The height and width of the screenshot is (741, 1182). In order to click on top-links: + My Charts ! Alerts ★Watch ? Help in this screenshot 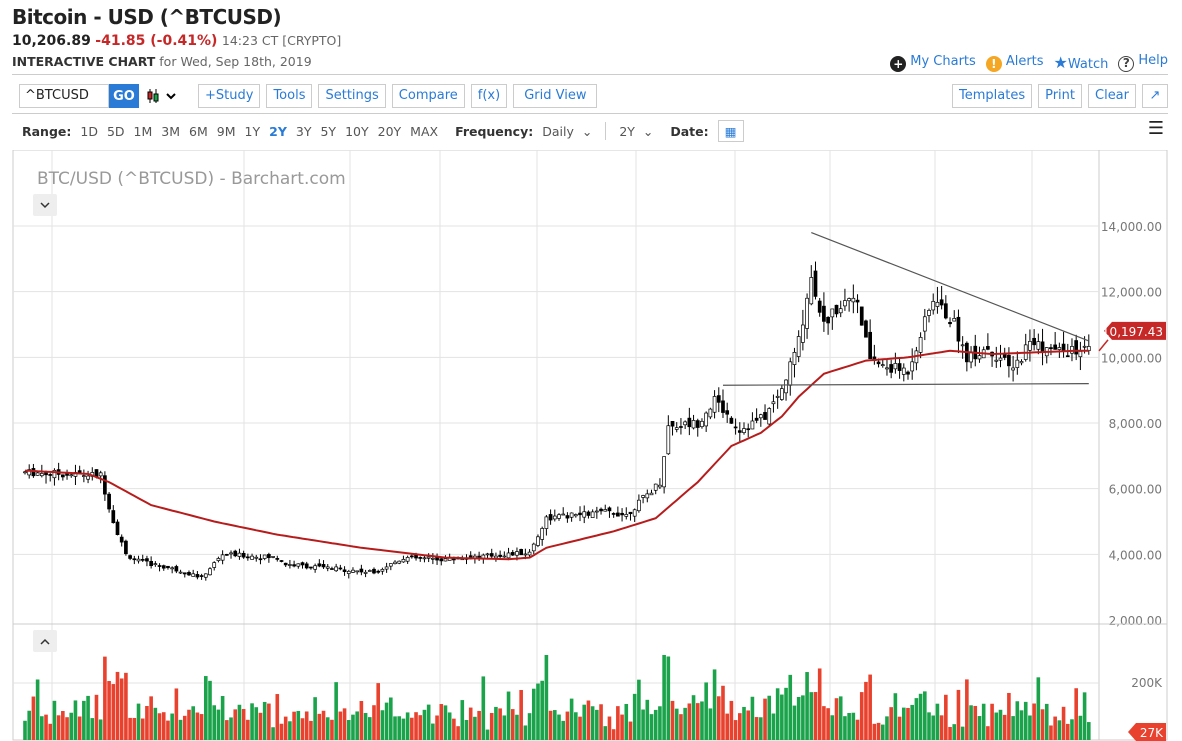, I will do `click(1029, 62)`.